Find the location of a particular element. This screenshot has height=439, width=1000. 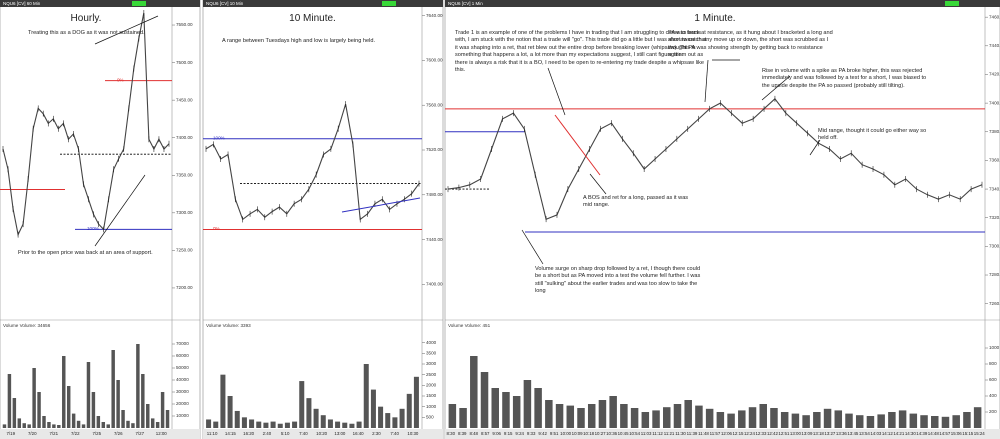

panel-title: Hourly. is located at coordinates (86, 18).